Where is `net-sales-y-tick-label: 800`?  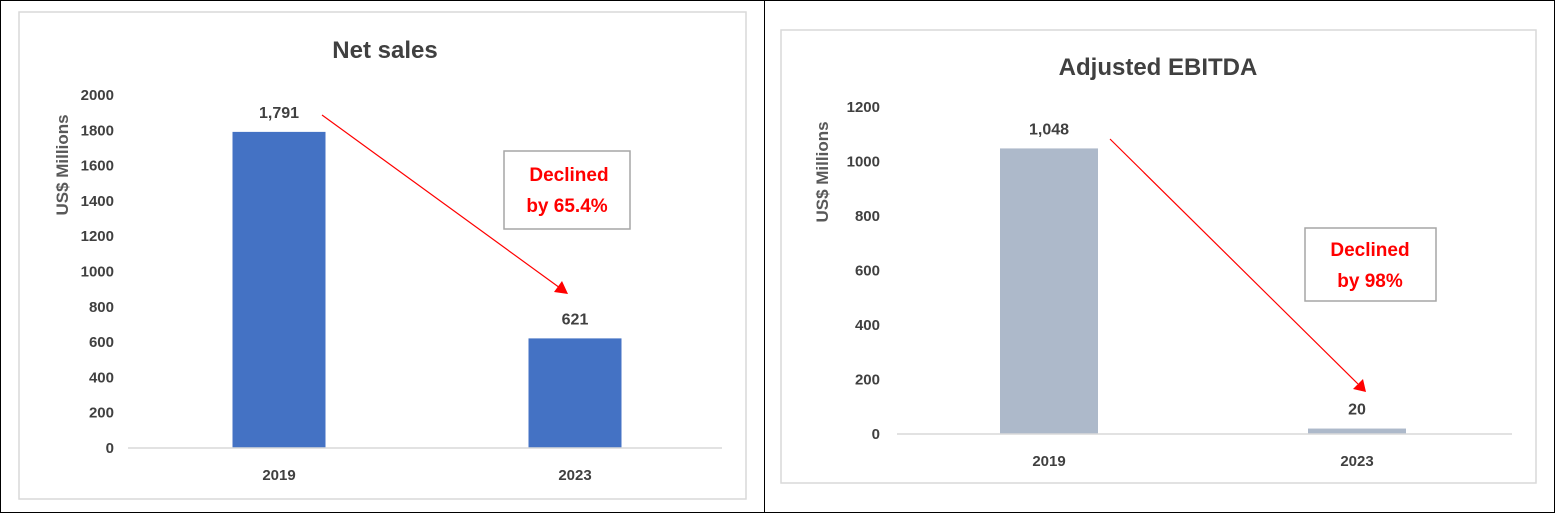
net-sales-y-tick-label: 800 is located at coordinates (101, 307).